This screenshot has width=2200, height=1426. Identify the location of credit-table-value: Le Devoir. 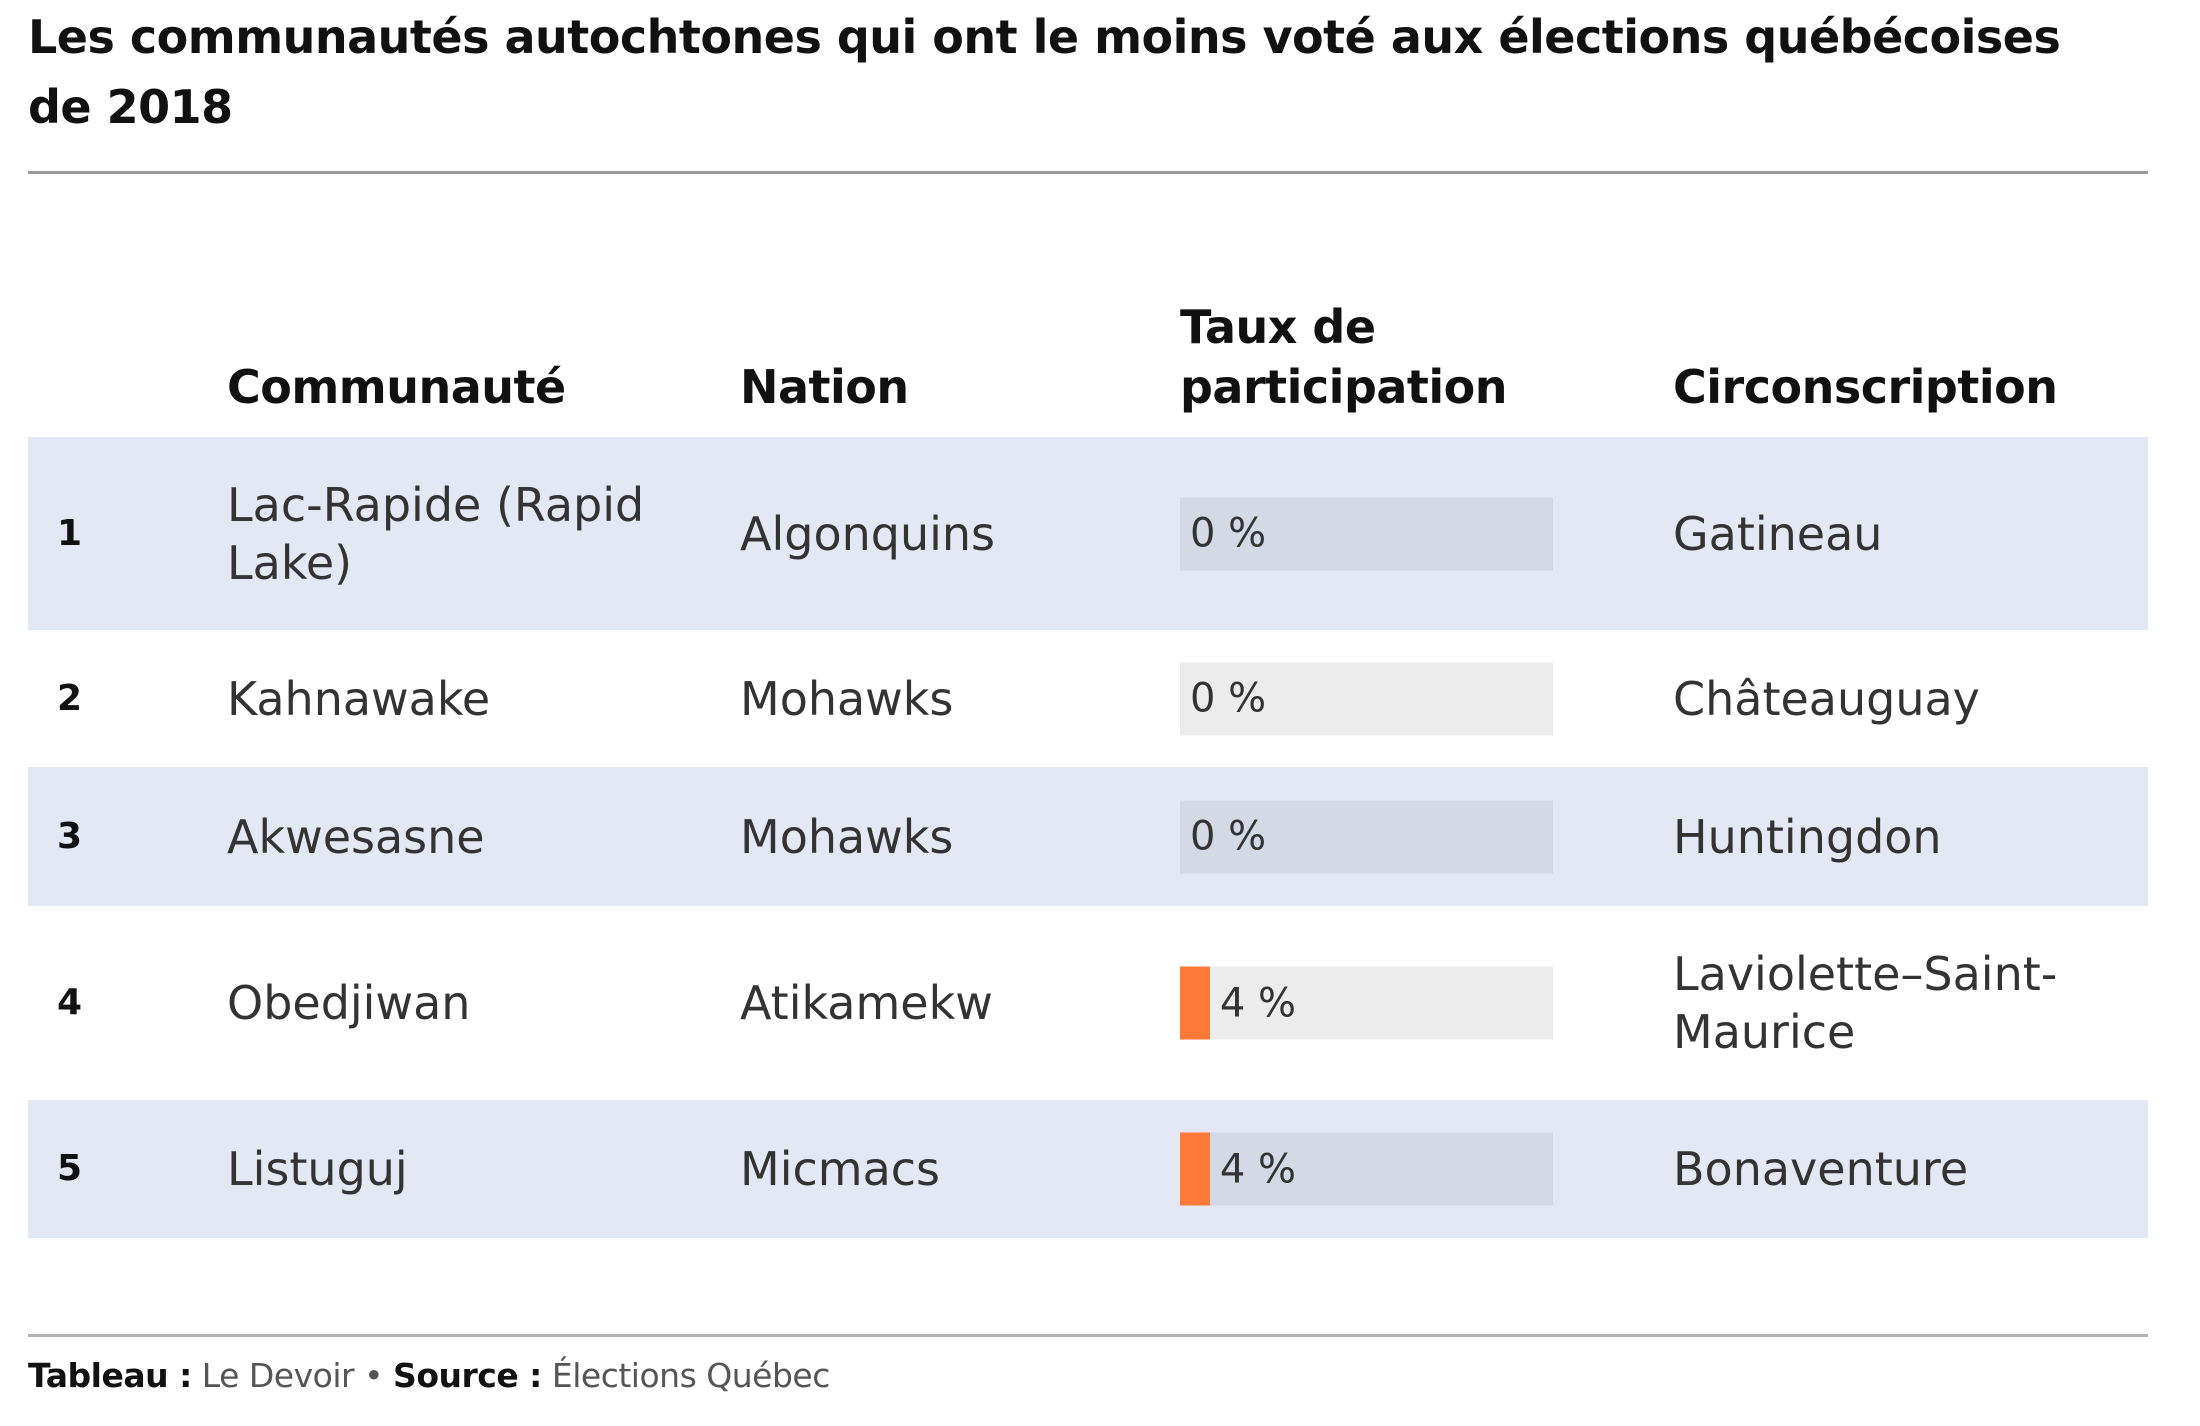
(278, 1375).